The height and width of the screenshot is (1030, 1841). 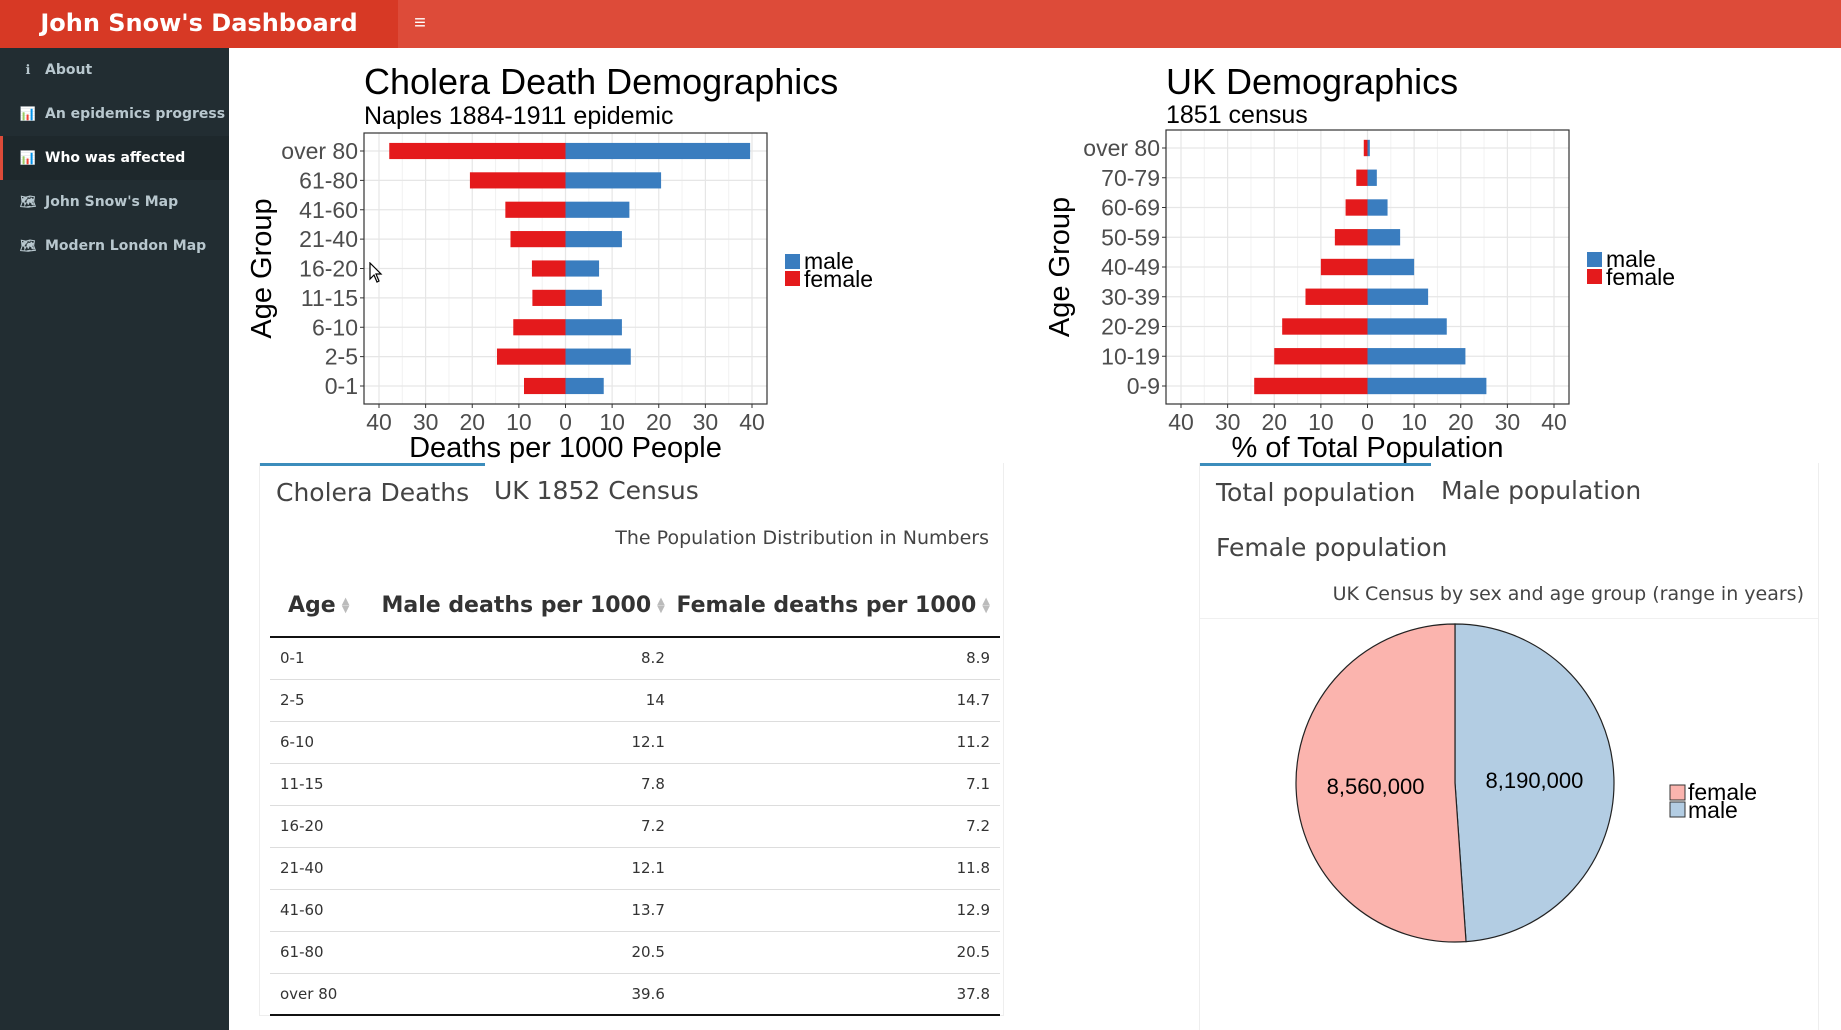 I want to click on cell-male: 7.2, so click(x=527, y=825).